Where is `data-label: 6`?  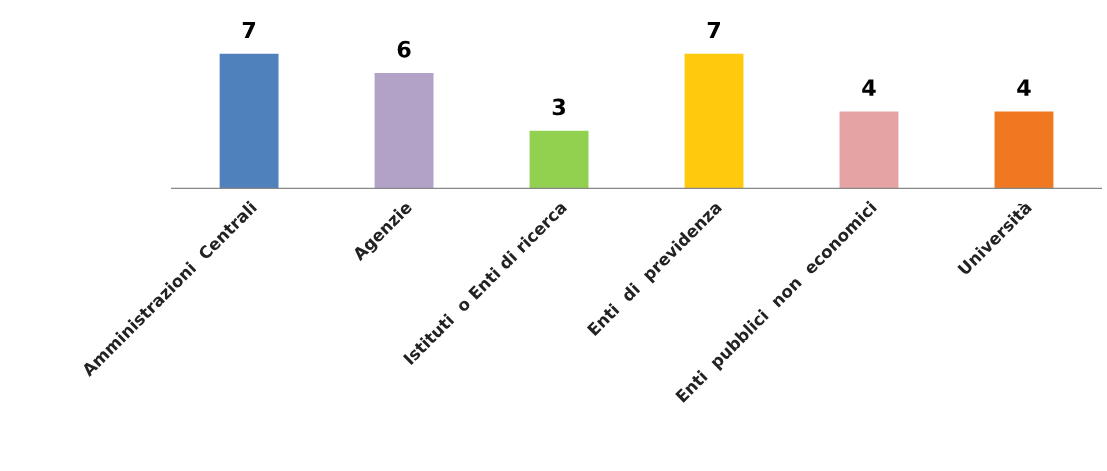
data-label: 6 is located at coordinates (404, 49).